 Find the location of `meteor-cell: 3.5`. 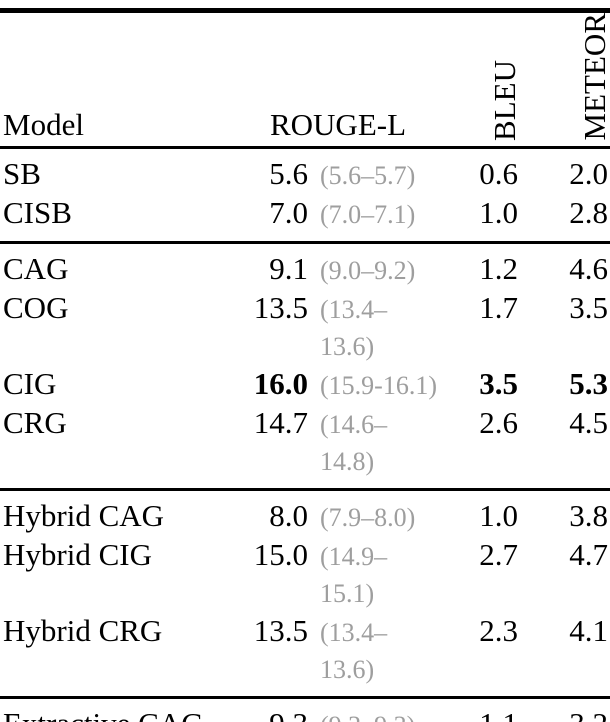

meteor-cell: 3.5 is located at coordinates (589, 308).